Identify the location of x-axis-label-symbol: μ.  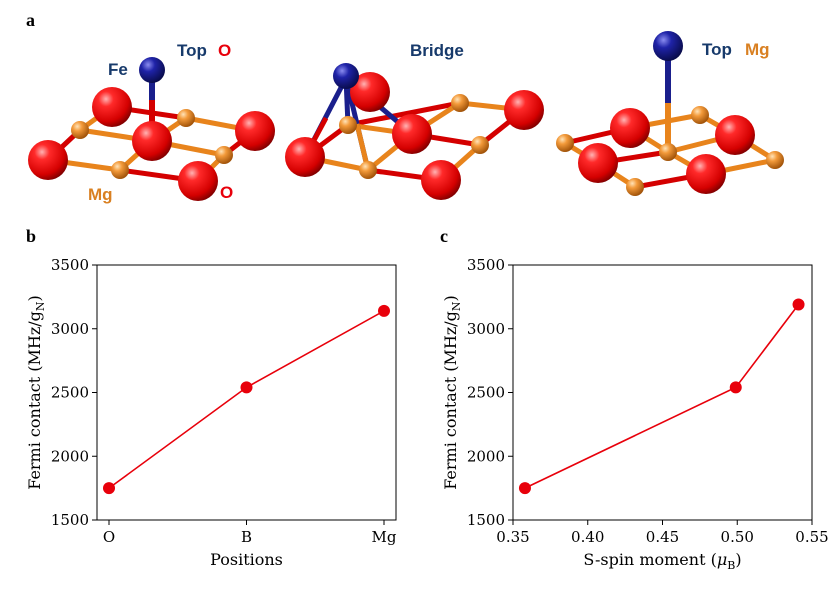
(722, 559).